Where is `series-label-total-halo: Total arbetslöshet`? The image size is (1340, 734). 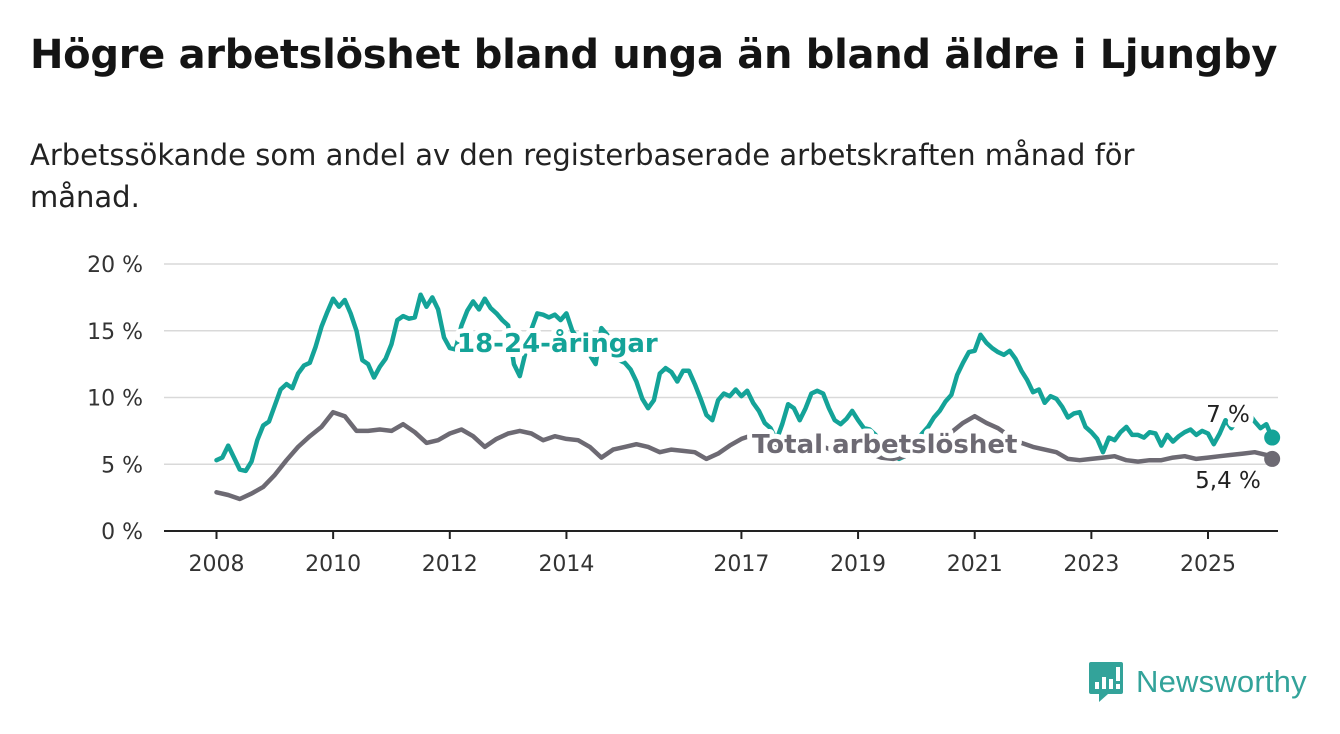 series-label-total-halo: Total arbetslöshet is located at coordinates (884, 445).